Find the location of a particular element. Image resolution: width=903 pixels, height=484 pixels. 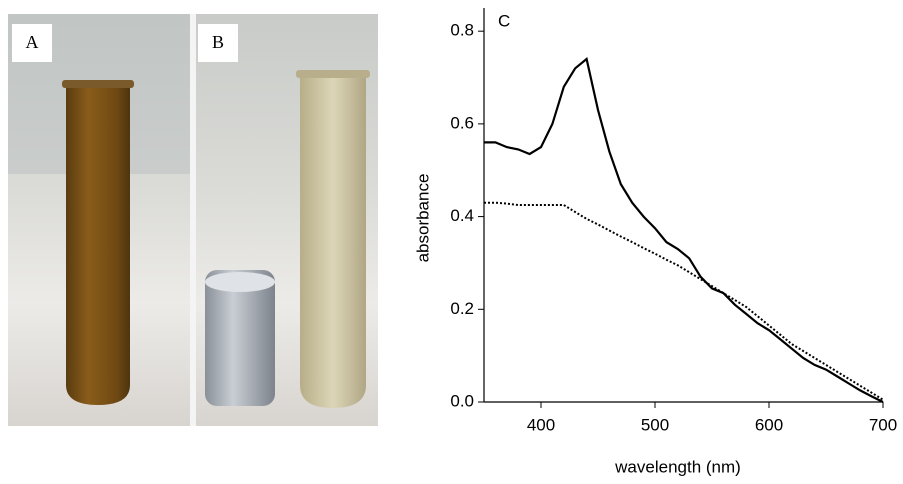

tube-a-rim is located at coordinates (98, 84).